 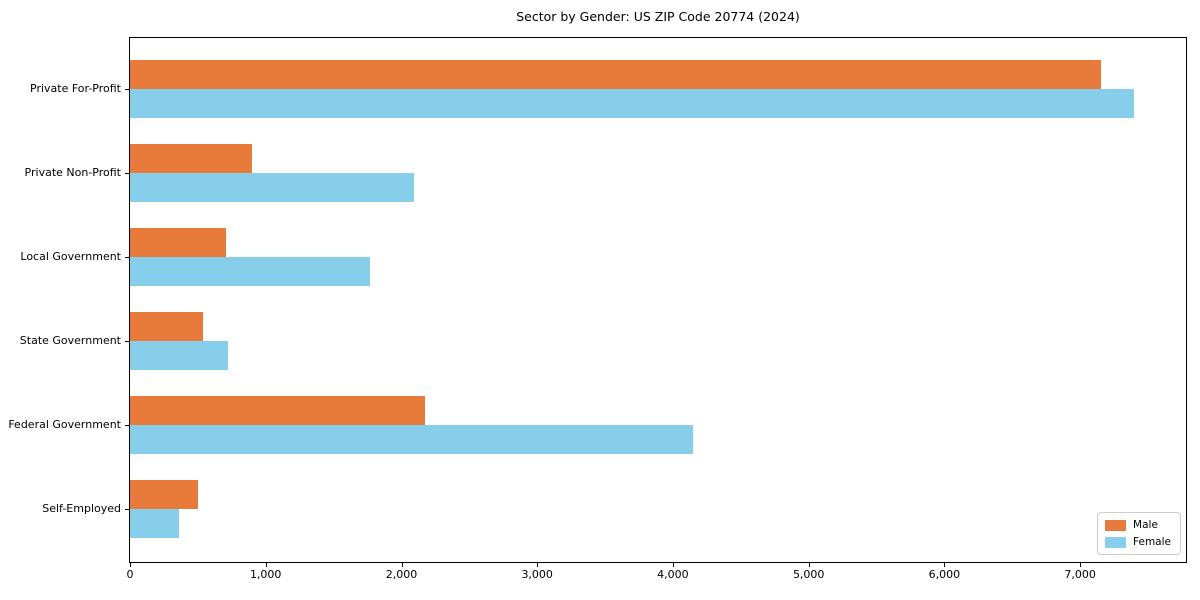 What do you see at coordinates (265, 574) in the screenshot?
I see `x-tick-label-1-000: 1,000` at bounding box center [265, 574].